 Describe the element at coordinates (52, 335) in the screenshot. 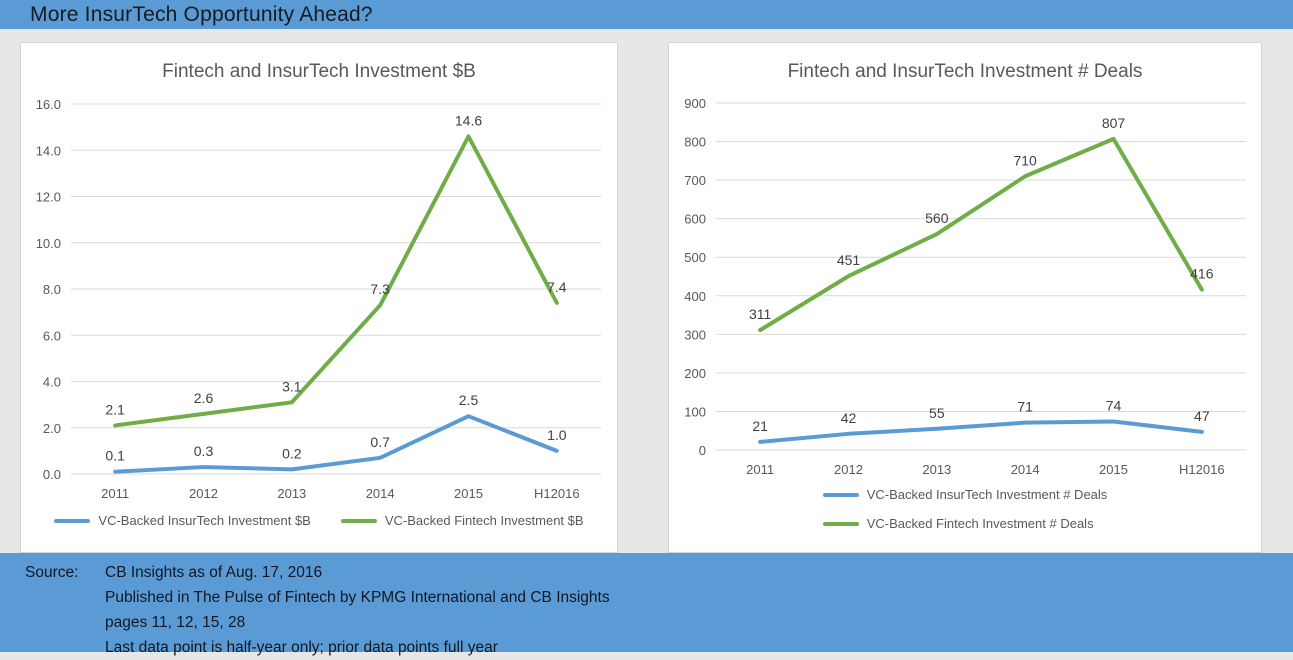

I see `y-axis-label: 6.0` at that location.